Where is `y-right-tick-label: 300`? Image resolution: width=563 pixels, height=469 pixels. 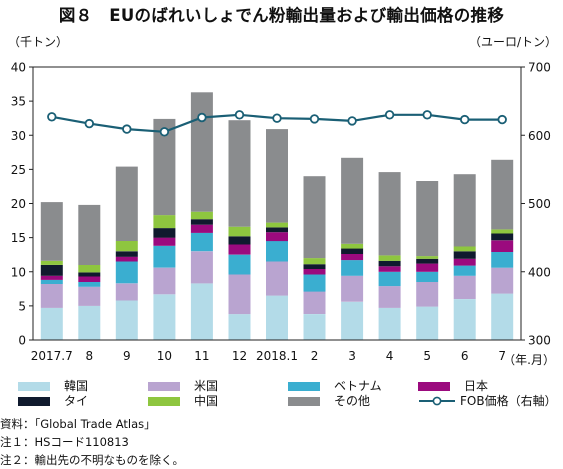
y-right-tick-label: 300 is located at coordinates (539, 341).